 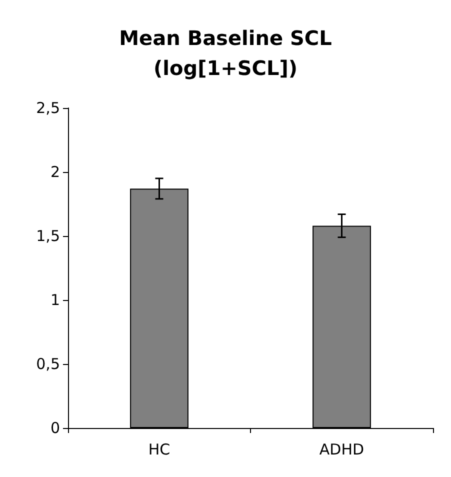 I want to click on y-tick-label: 2, so click(x=55, y=172).